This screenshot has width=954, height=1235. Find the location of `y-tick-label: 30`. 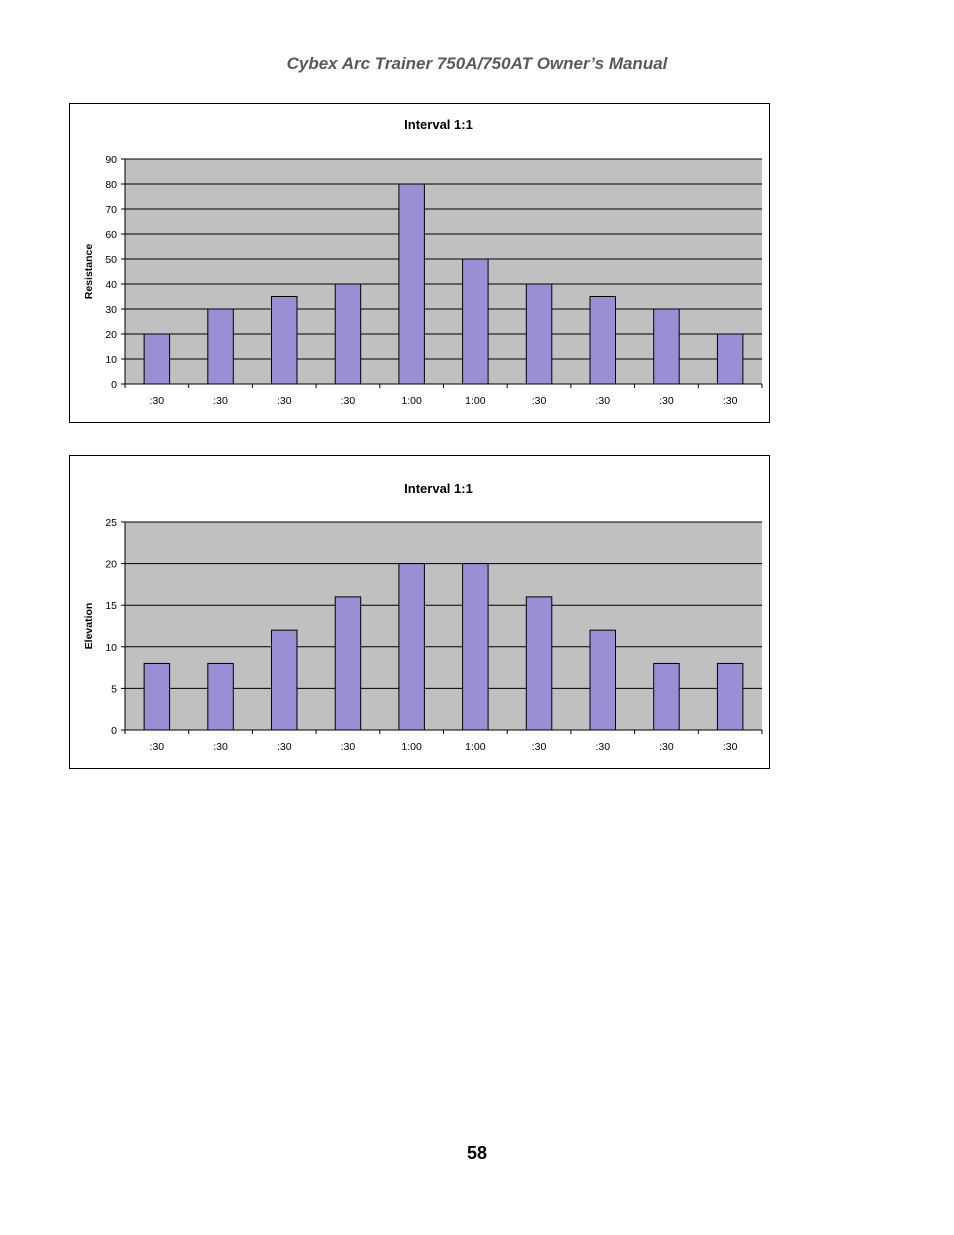

y-tick-label: 30 is located at coordinates (111, 310).